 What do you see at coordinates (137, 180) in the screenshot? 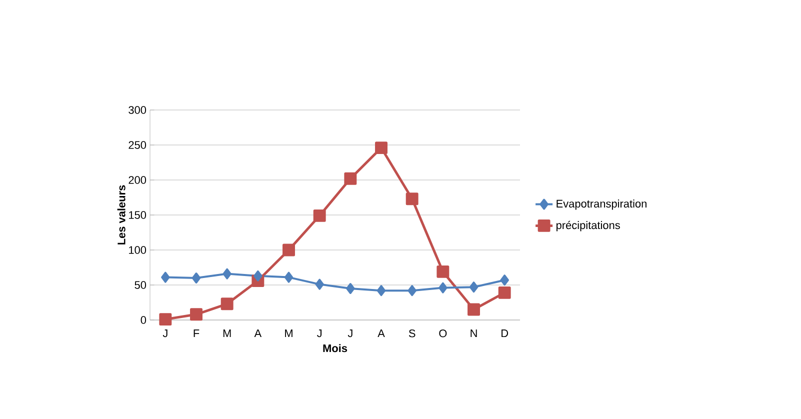
I see `y-tick-label: 200` at bounding box center [137, 180].